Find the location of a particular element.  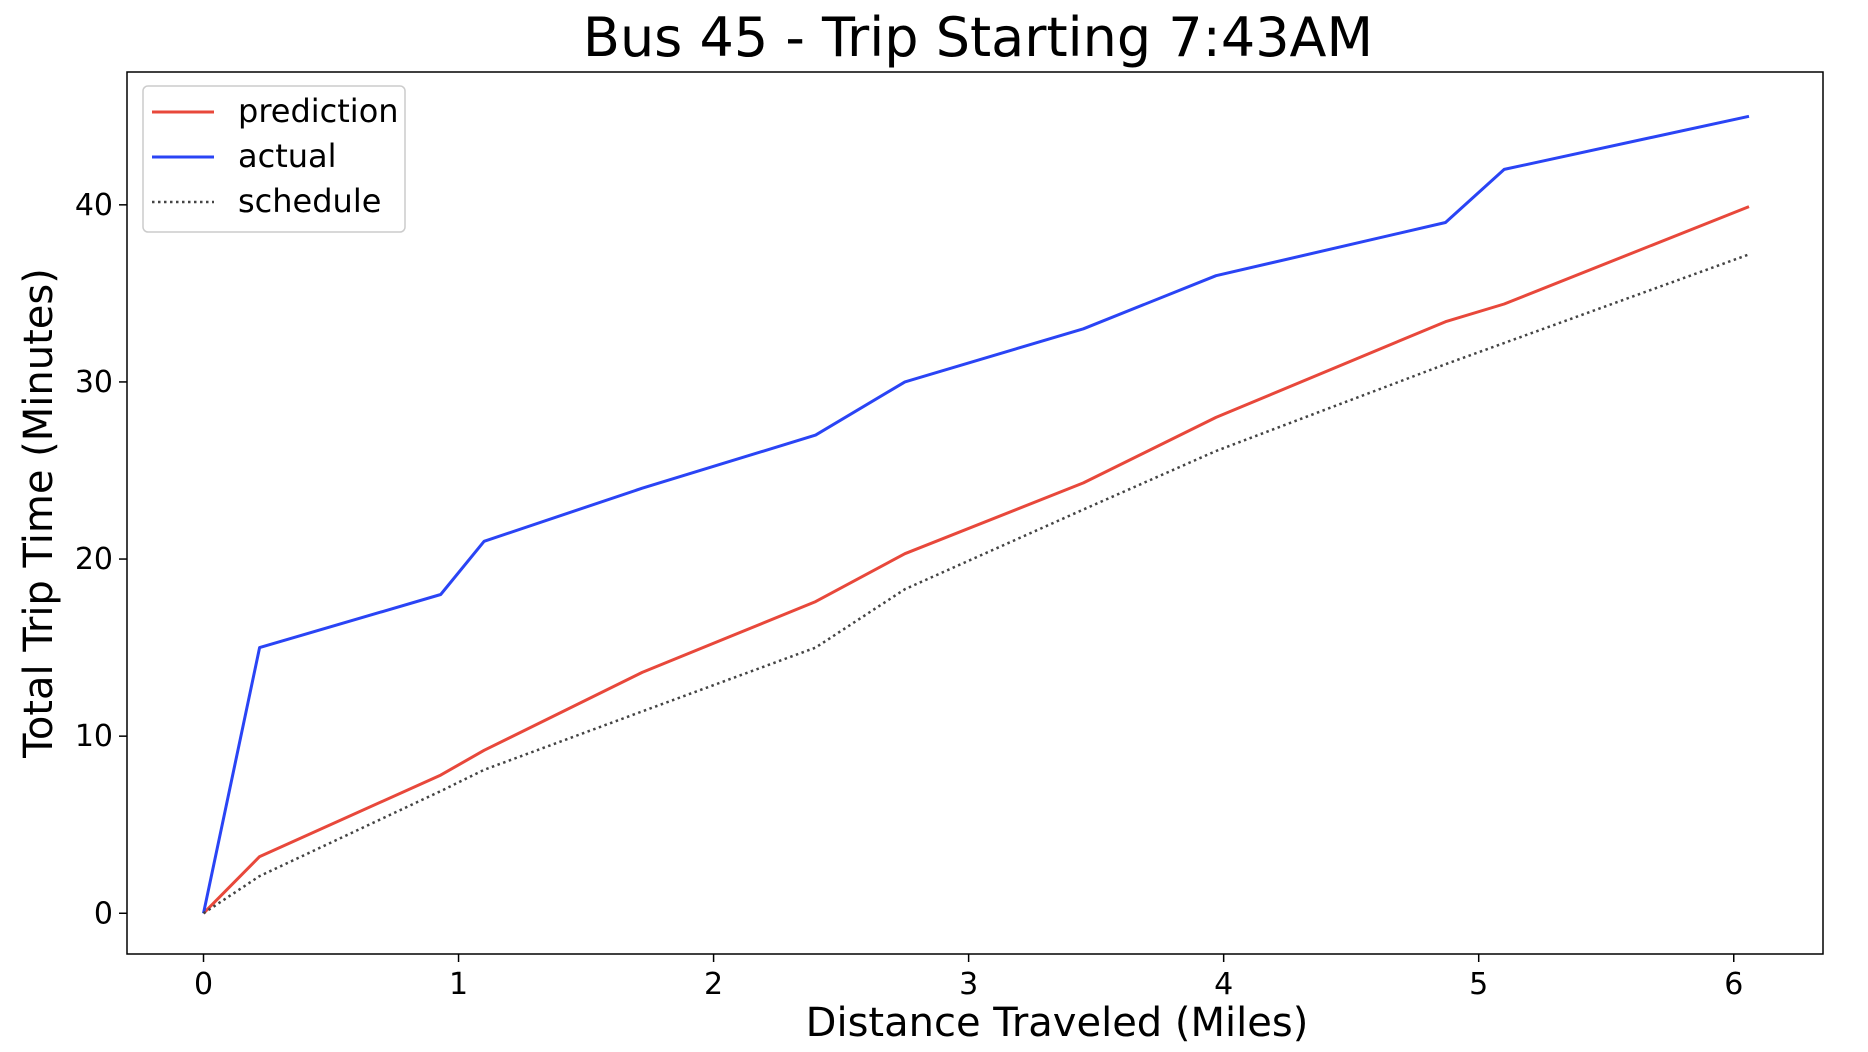

y-tick-label: 30 is located at coordinates (94, 382).